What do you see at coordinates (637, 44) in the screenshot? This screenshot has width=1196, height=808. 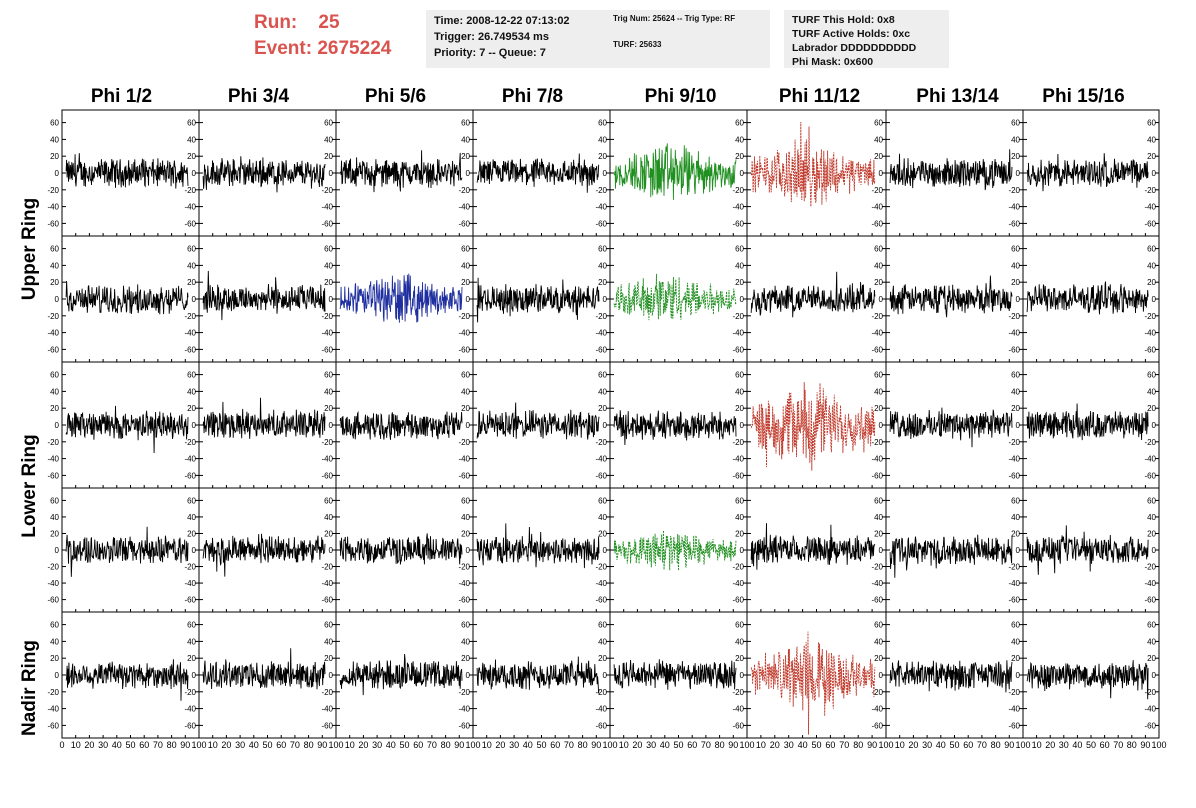 I see `turf-line: TURF: 25633` at bounding box center [637, 44].